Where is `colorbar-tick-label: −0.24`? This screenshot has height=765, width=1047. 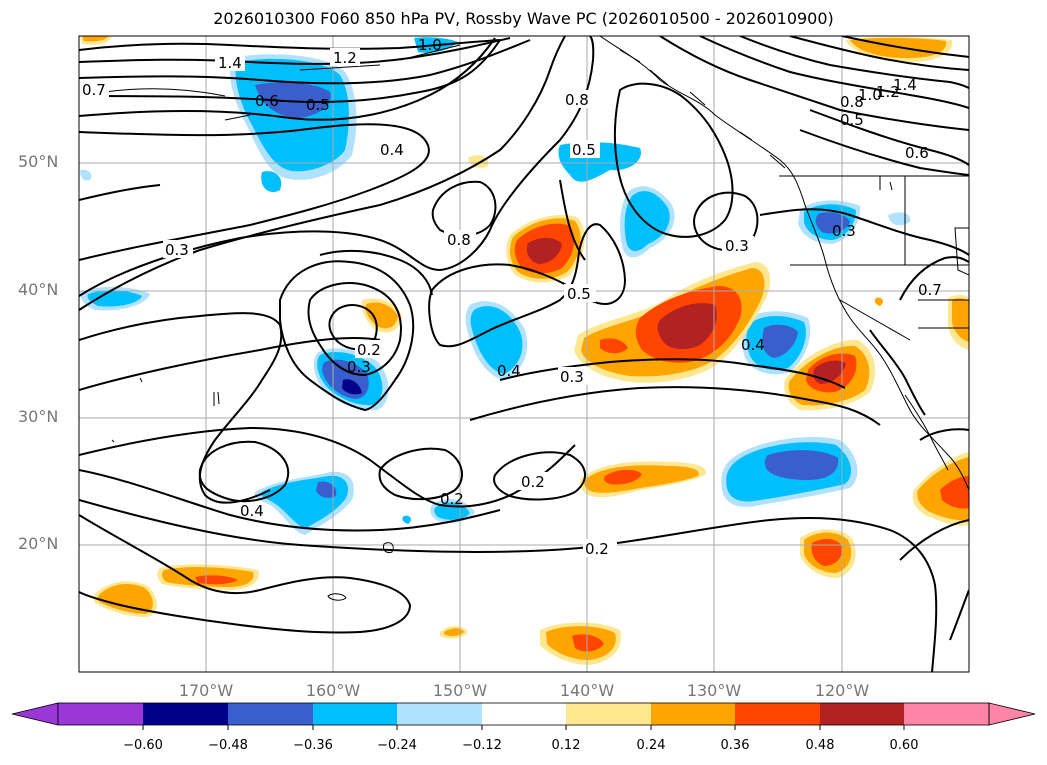 colorbar-tick-label: −0.24 is located at coordinates (397, 745).